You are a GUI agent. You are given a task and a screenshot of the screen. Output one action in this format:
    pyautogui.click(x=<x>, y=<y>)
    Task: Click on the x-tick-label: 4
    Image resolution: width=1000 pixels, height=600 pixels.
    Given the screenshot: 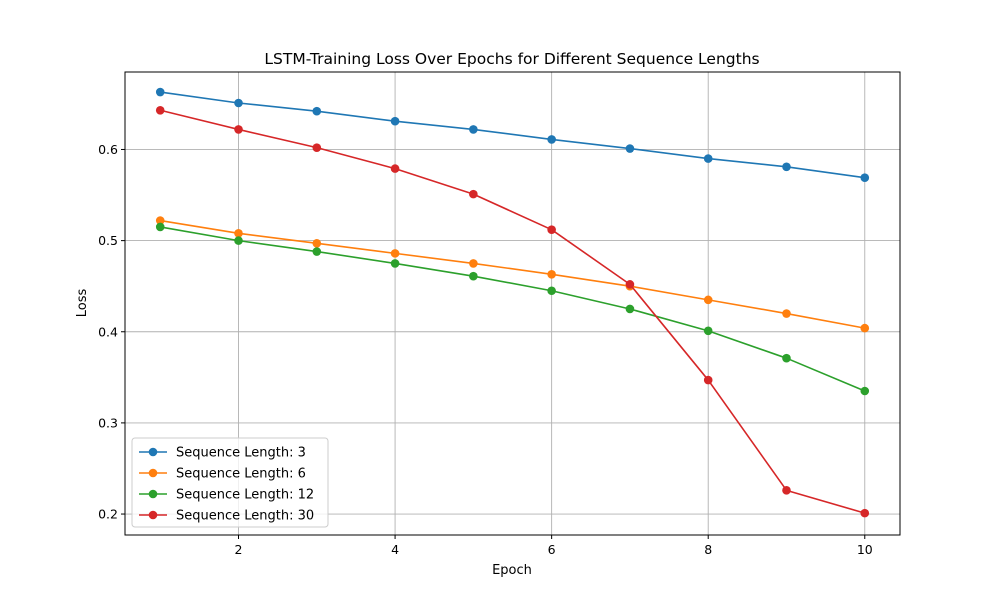 What is the action you would take?
    pyautogui.click(x=395, y=549)
    